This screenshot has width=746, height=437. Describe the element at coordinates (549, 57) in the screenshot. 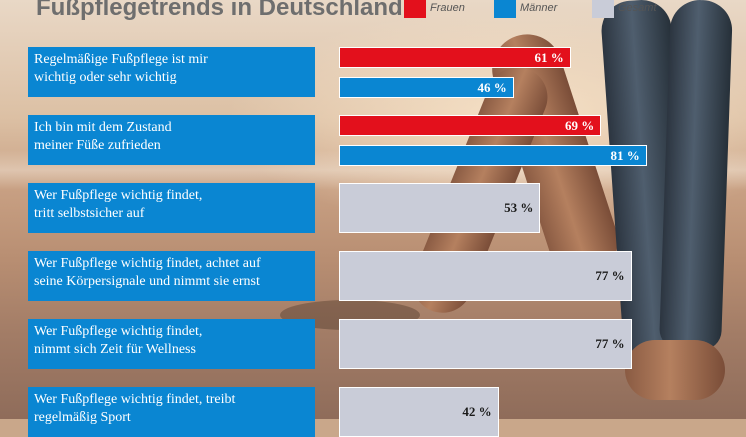

I see `bar-value-label: 61 %` at that location.